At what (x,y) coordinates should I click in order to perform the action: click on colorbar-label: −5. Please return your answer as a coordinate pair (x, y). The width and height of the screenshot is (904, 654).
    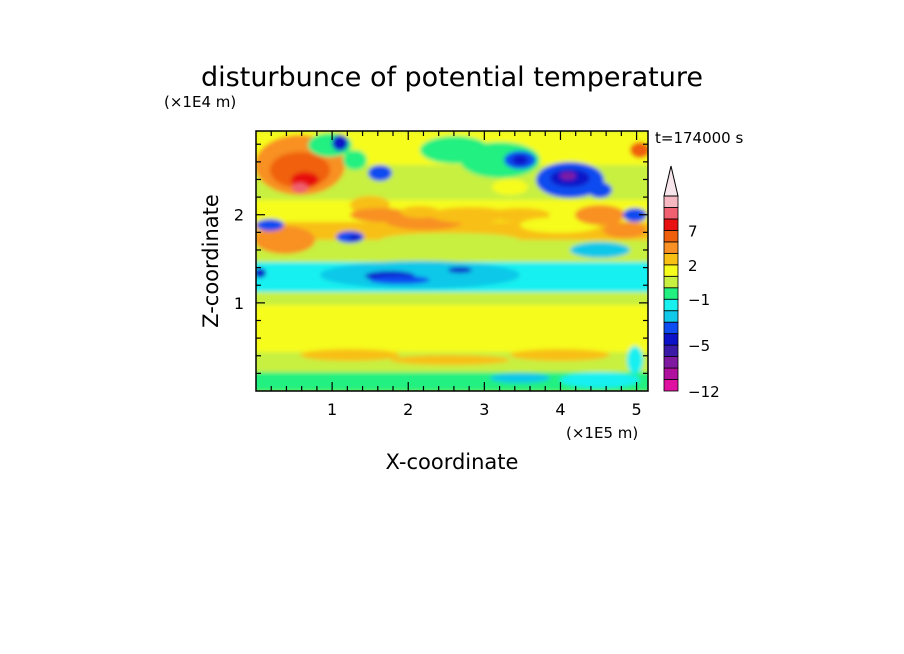
    Looking at the image, I should click on (699, 346).